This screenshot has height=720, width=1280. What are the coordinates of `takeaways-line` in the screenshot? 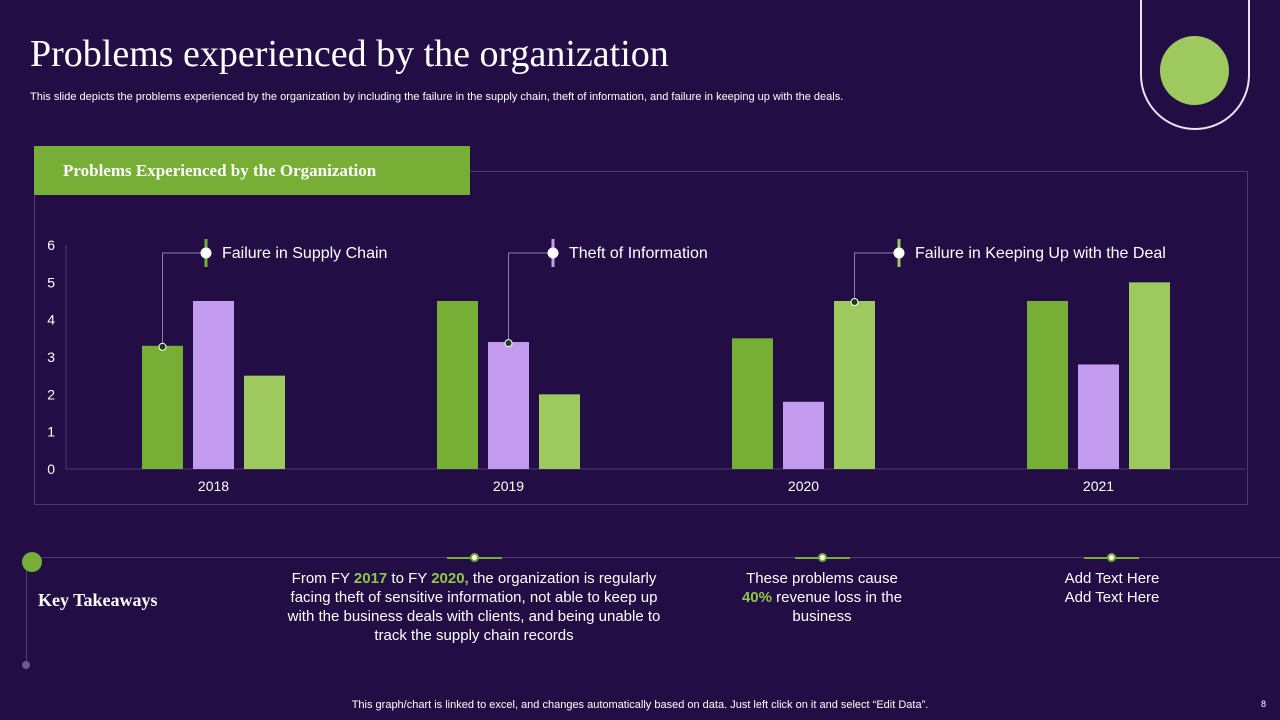 It's located at (656, 557).